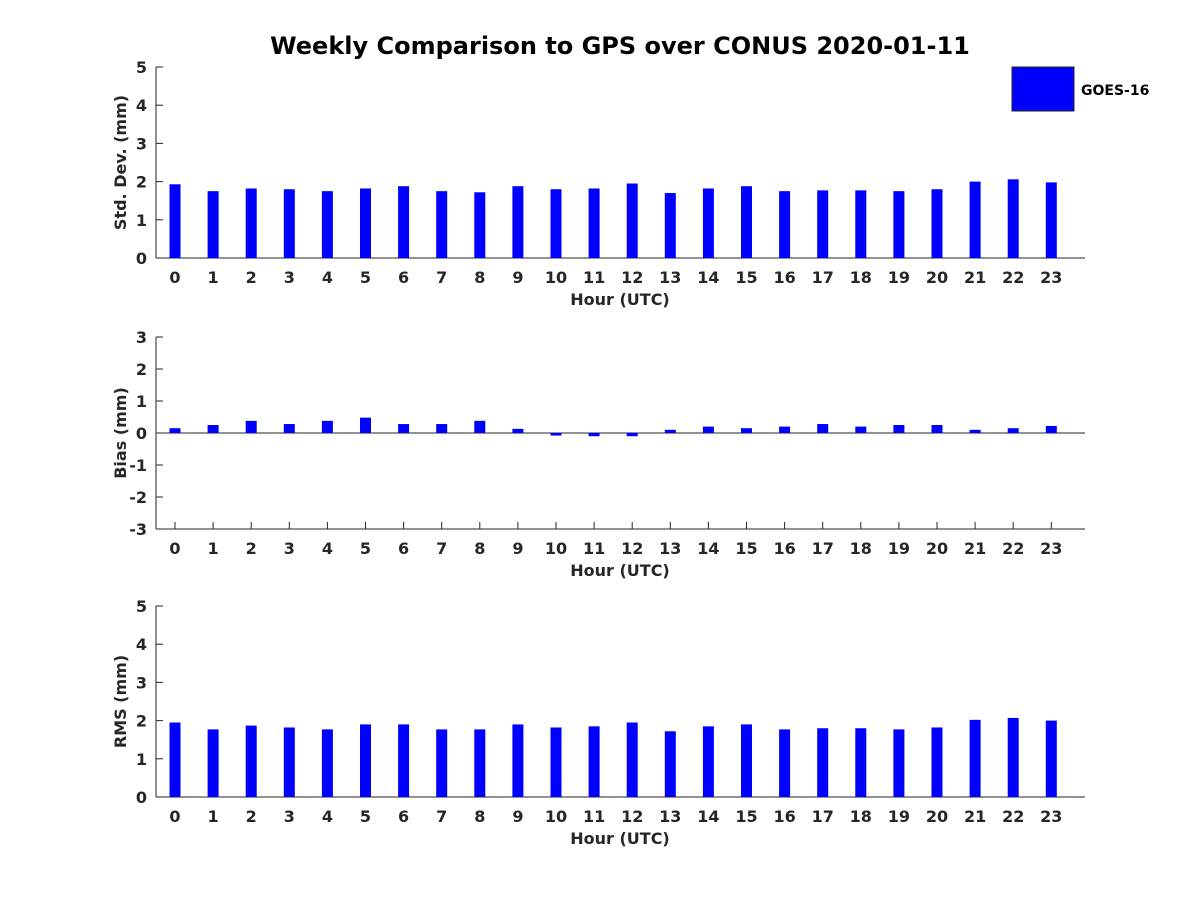 The height and width of the screenshot is (900, 1200). Describe the element at coordinates (1013, 816) in the screenshot. I see `x-tick-label: 22` at that location.